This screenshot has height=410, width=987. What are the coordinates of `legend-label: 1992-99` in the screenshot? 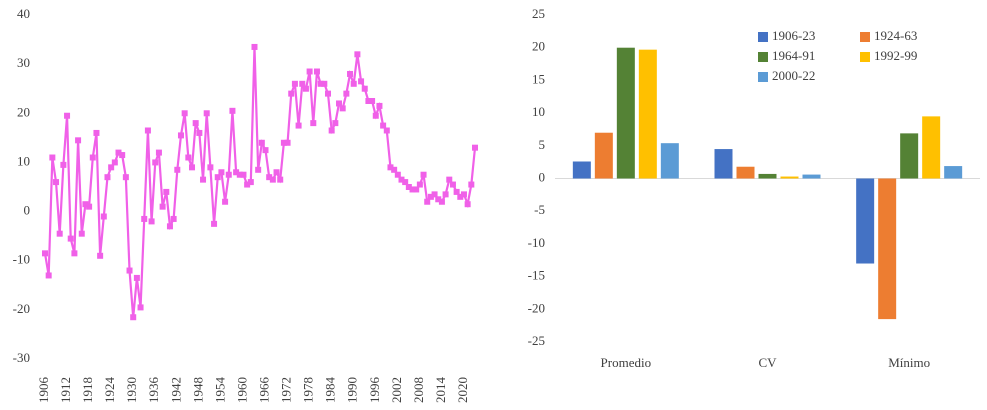 It's located at (895, 55).